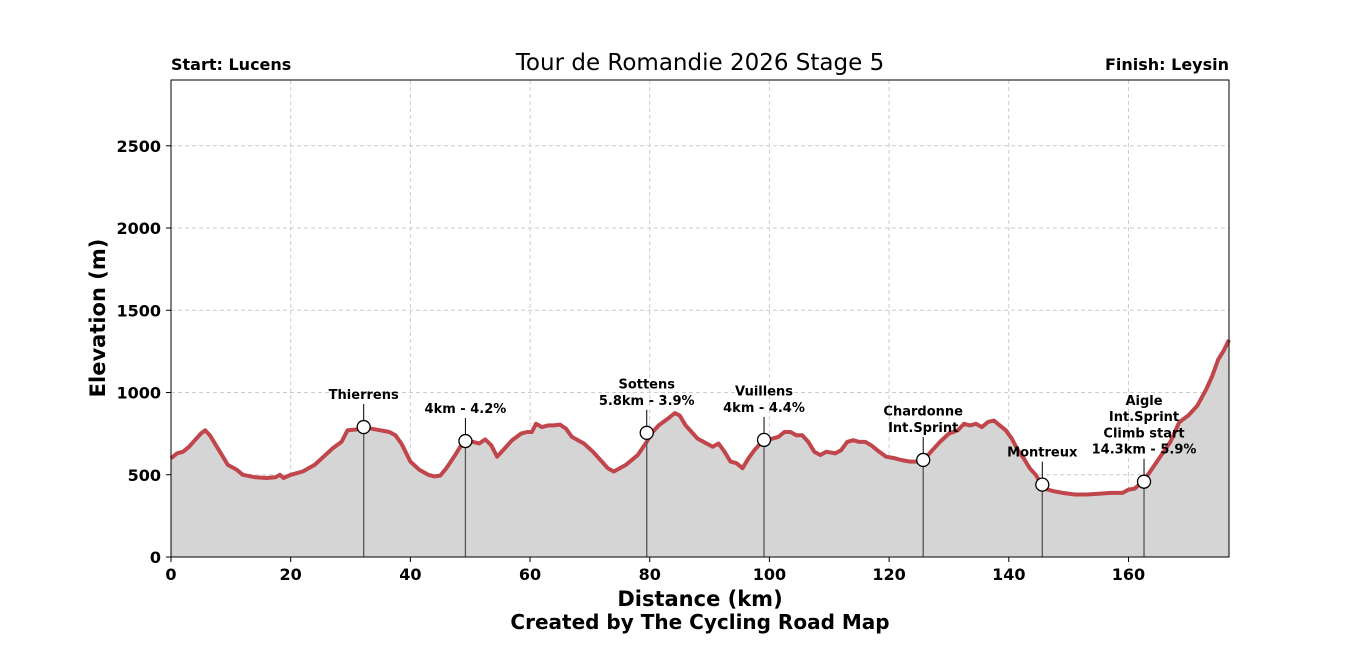  Describe the element at coordinates (530, 574) in the screenshot. I see `x-tick-label: 60` at that location.